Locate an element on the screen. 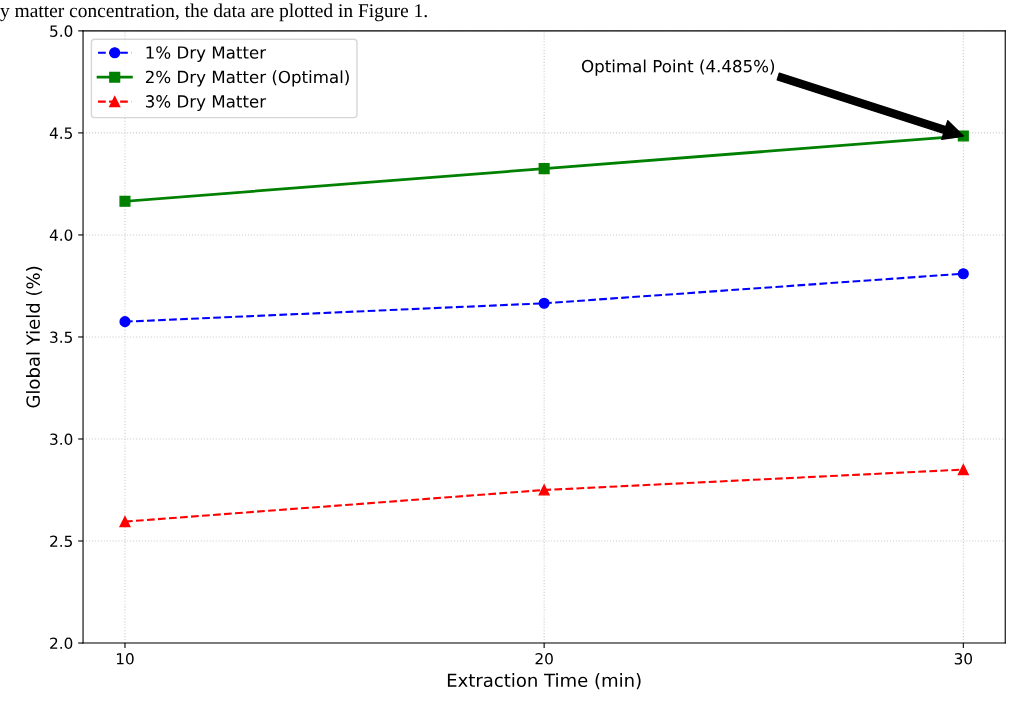  legend-label: 2% Dry Matter (Optimal) is located at coordinates (247, 78).